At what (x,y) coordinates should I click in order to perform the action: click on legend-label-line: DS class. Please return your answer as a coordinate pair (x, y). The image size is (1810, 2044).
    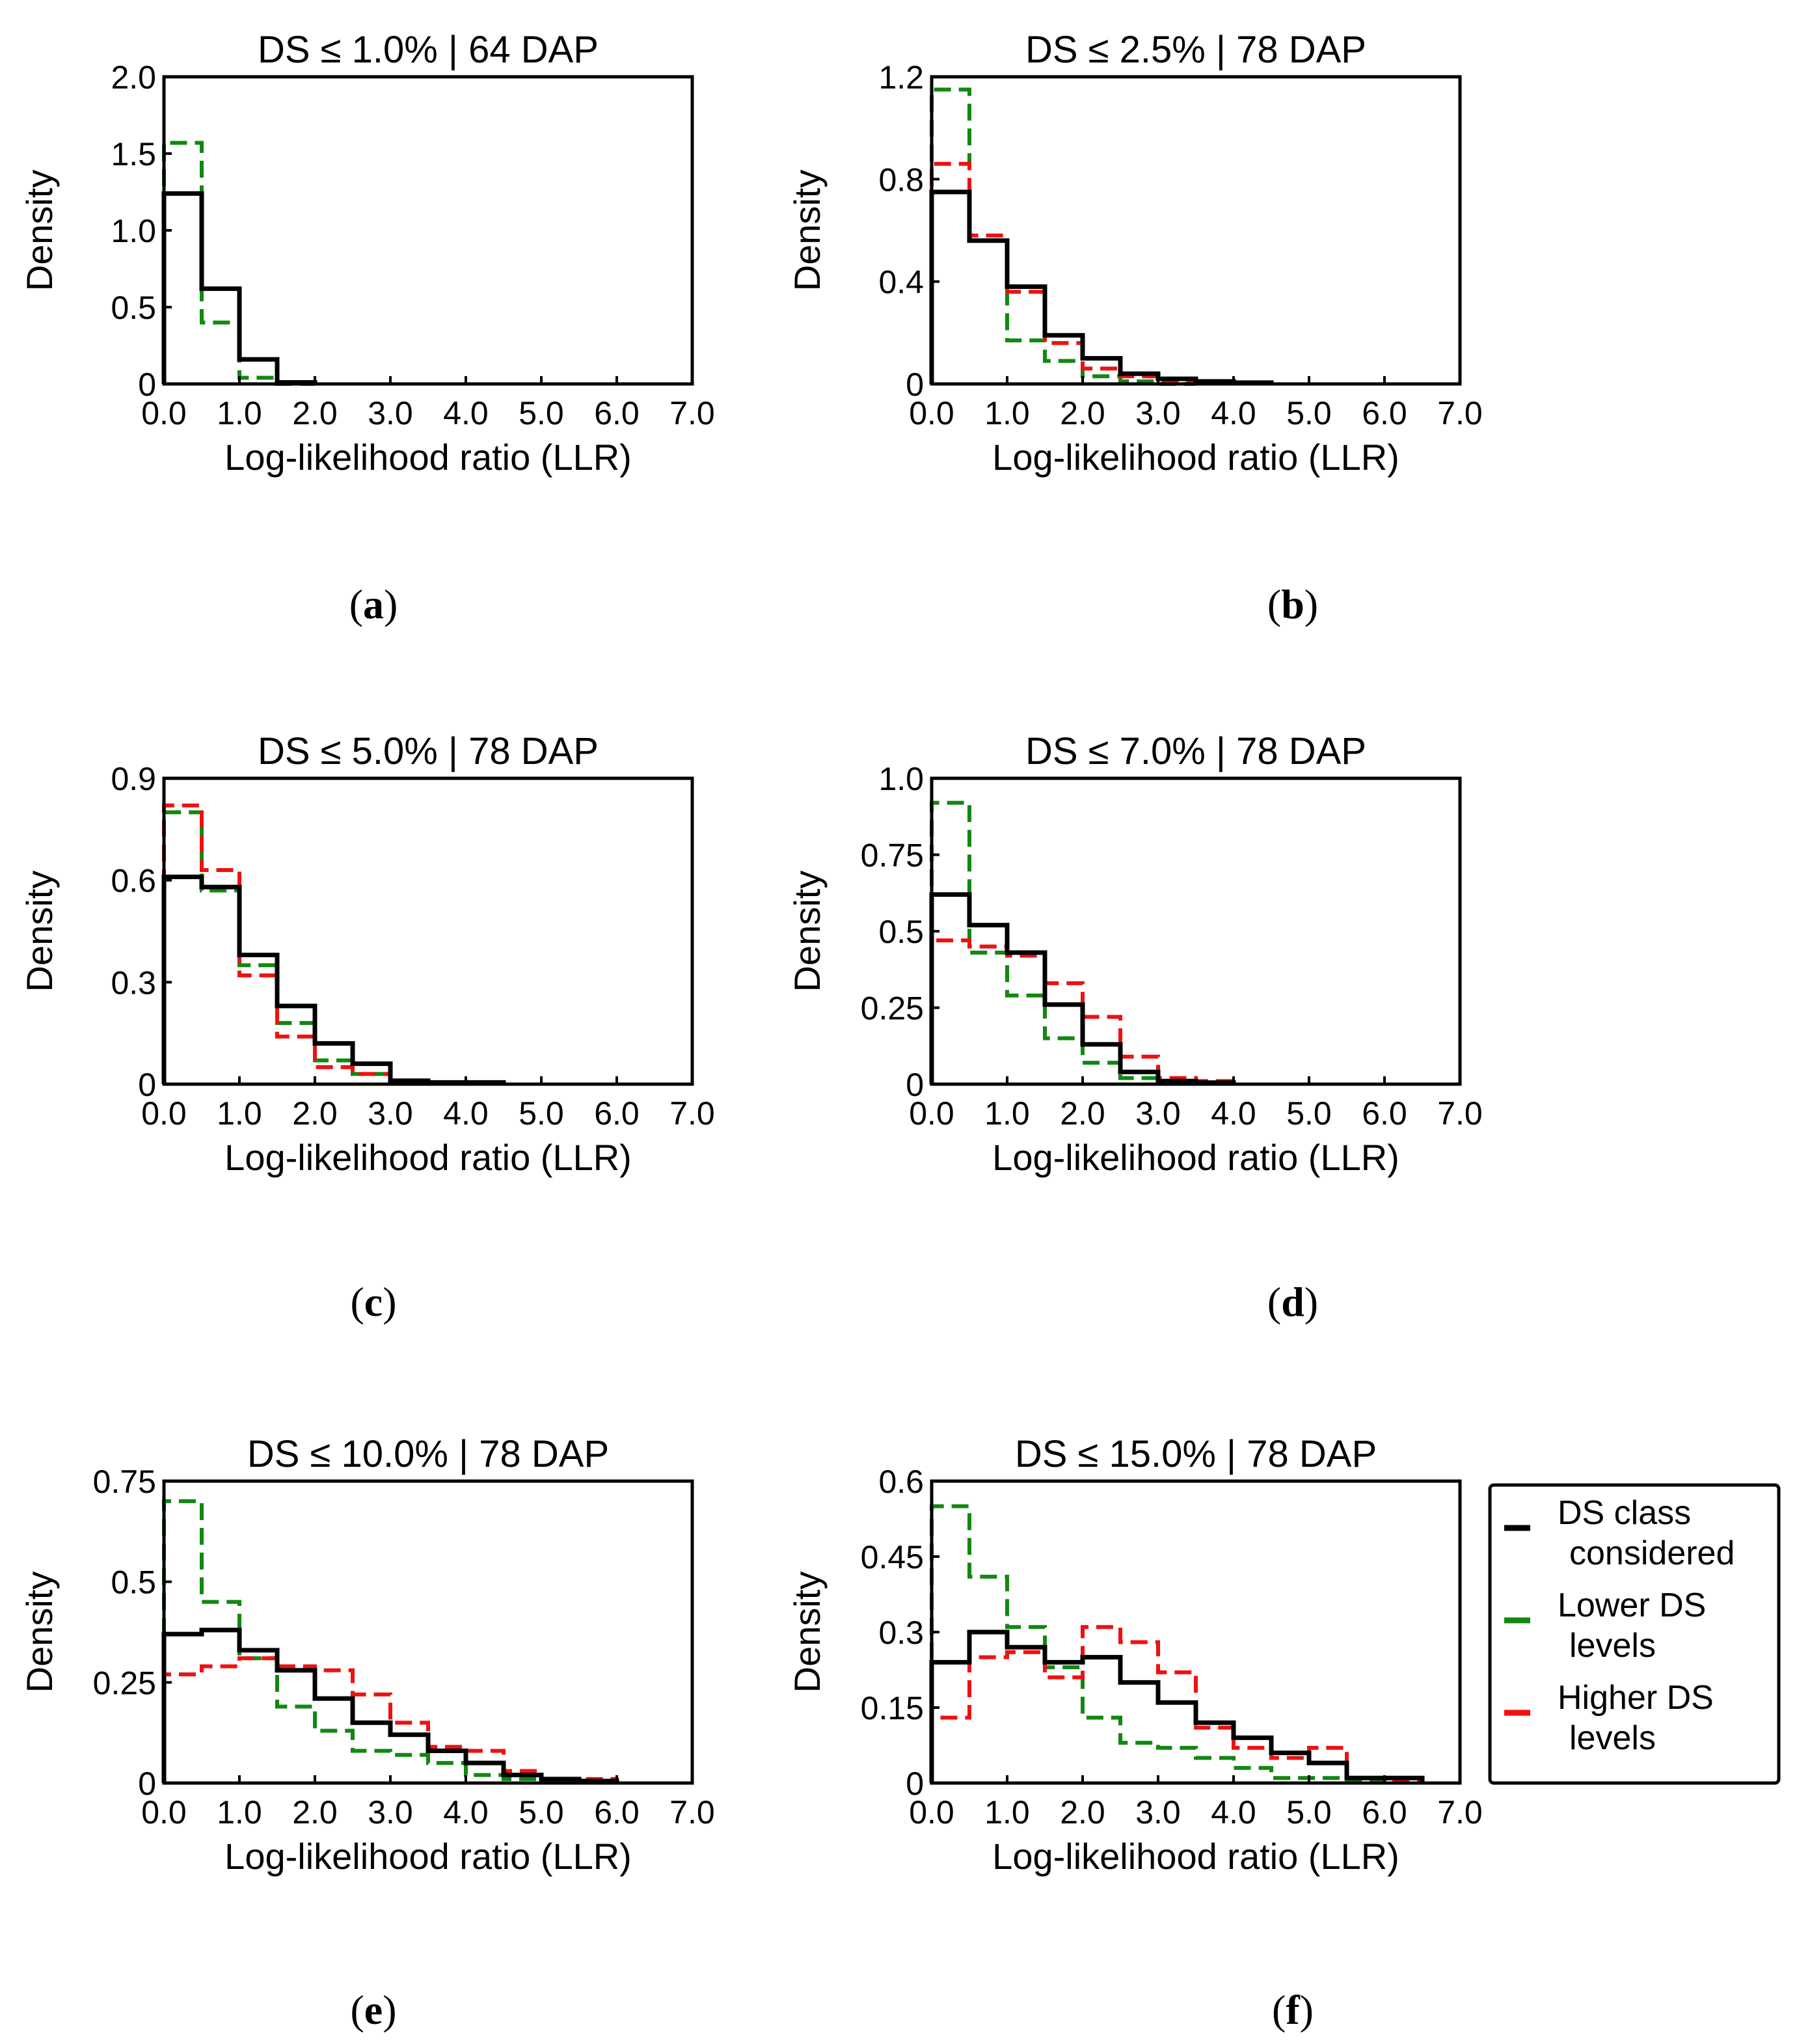
    Looking at the image, I should click on (1624, 1513).